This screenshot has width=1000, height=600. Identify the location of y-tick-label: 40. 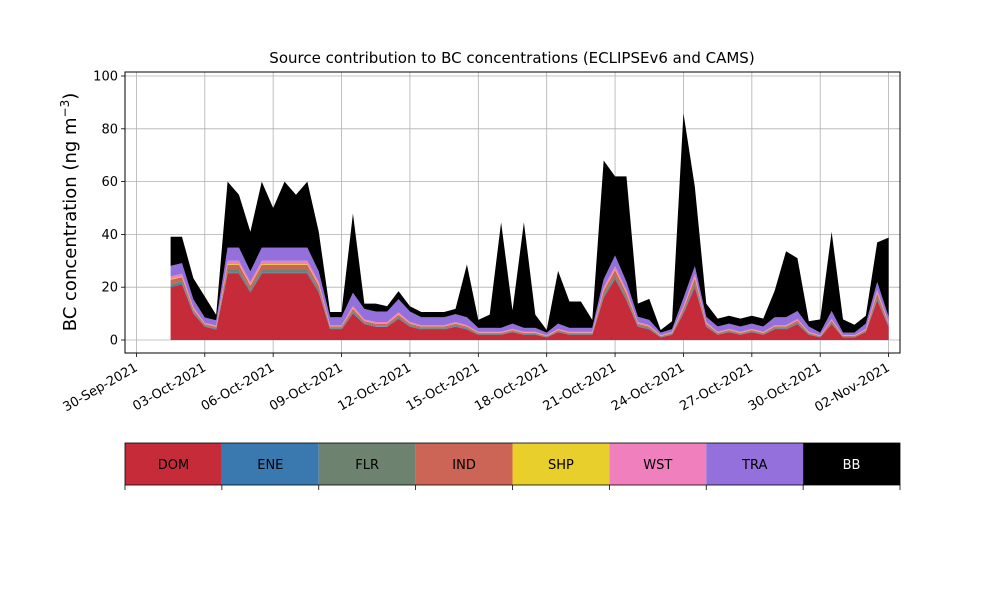
(109, 235).